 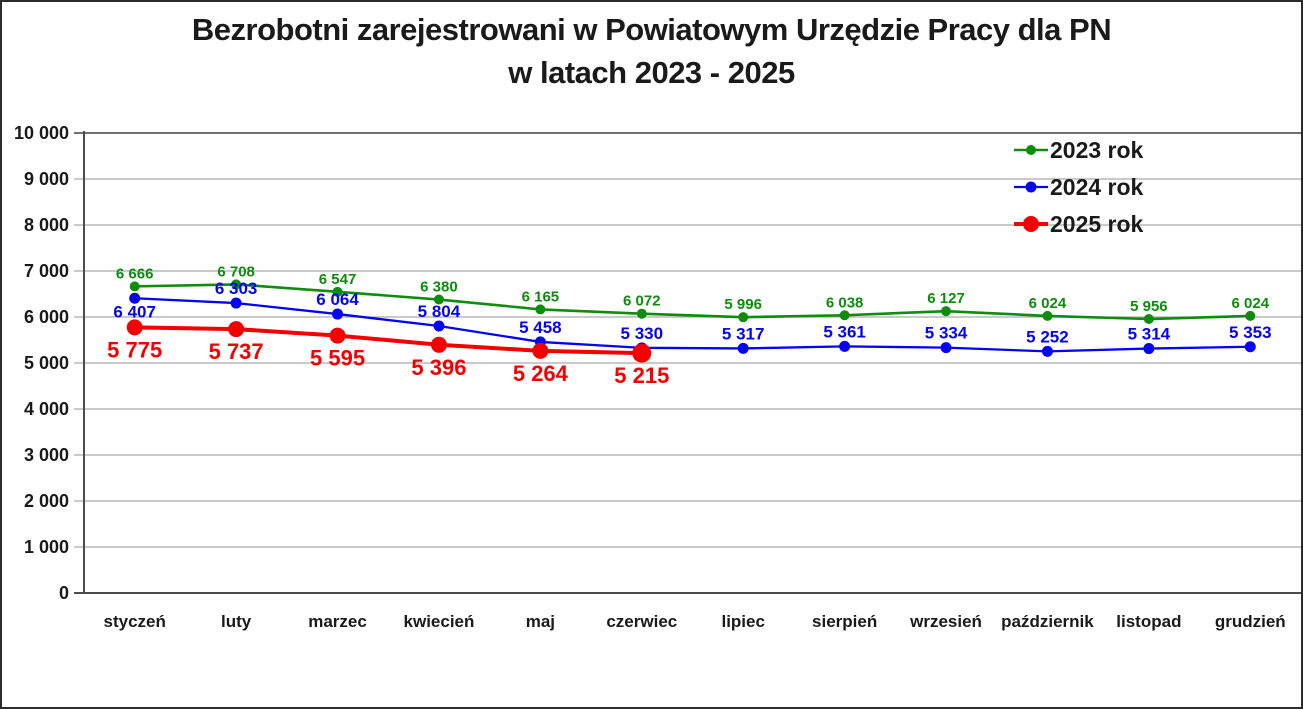 I want to click on x-axis-label: kwiecień, so click(x=439, y=621).